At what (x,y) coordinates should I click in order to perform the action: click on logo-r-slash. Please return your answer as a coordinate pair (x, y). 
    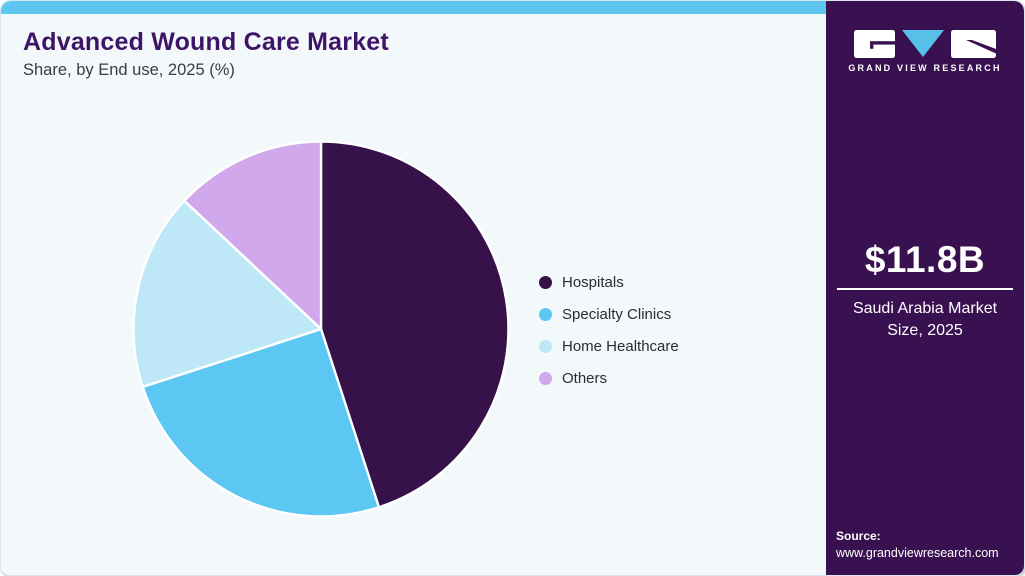
    Looking at the image, I should click on (981, 47).